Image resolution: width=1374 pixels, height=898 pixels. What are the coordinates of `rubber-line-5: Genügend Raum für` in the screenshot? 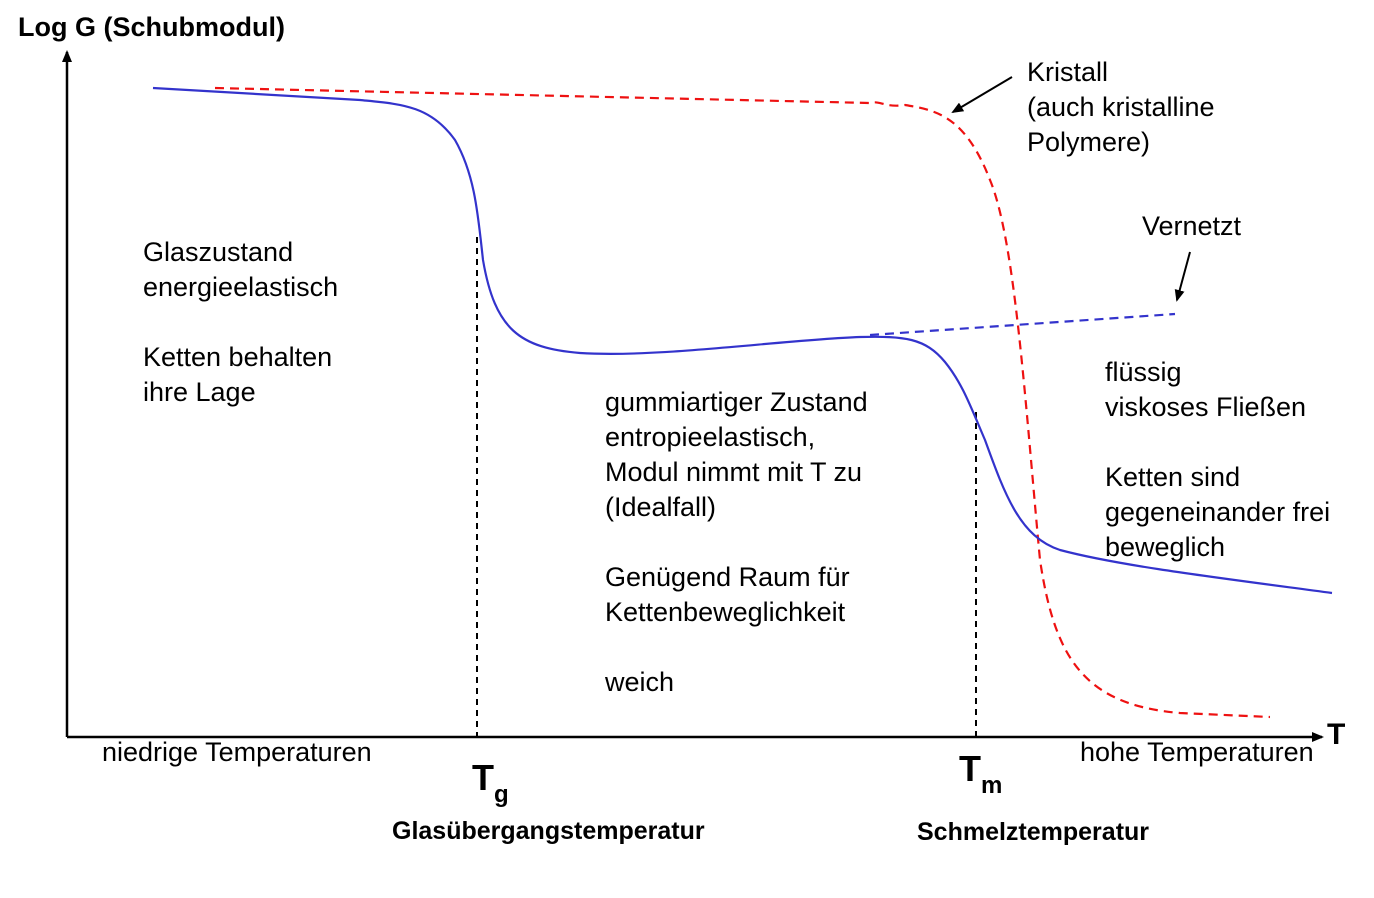 It's located at (727, 577).